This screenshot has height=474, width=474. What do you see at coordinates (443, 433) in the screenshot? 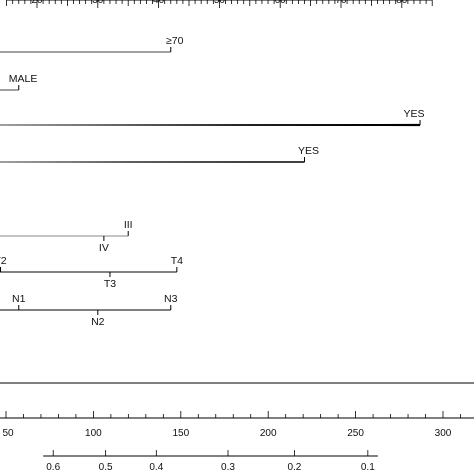
I see `total-points-tick-label: 300` at bounding box center [443, 433].